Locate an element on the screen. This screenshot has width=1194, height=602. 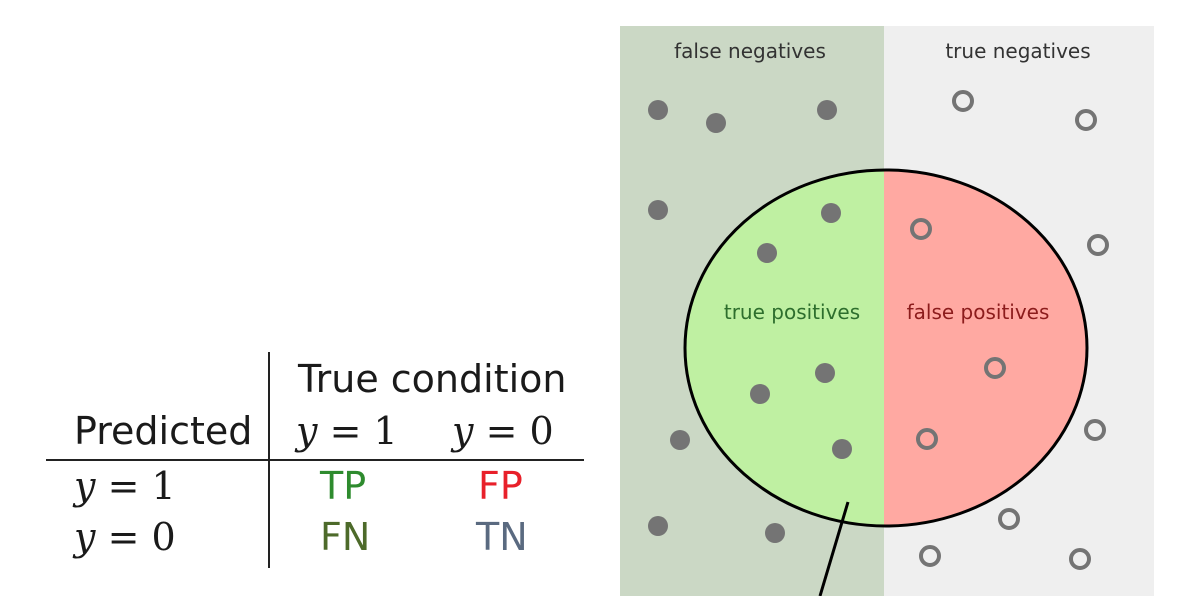
false-positives-label: false positives is located at coordinates (978, 312).